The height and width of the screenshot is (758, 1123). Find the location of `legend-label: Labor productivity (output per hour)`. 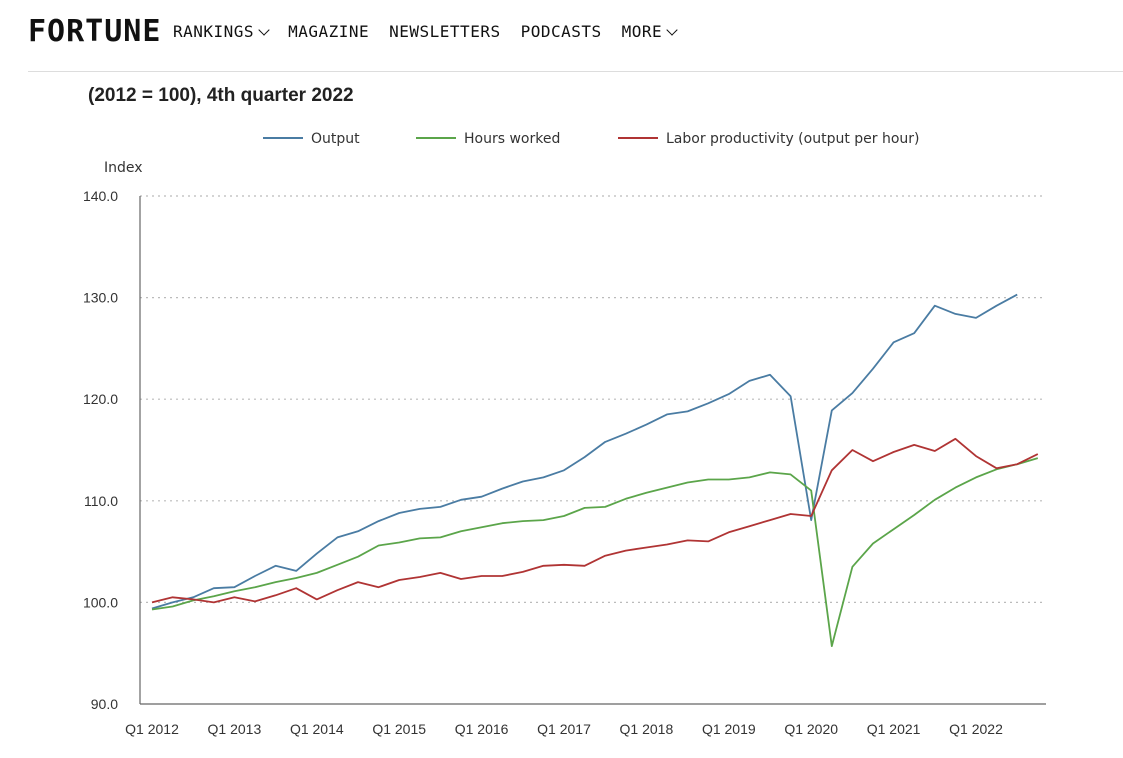

legend-label: Labor productivity (output per hour) is located at coordinates (793, 139).